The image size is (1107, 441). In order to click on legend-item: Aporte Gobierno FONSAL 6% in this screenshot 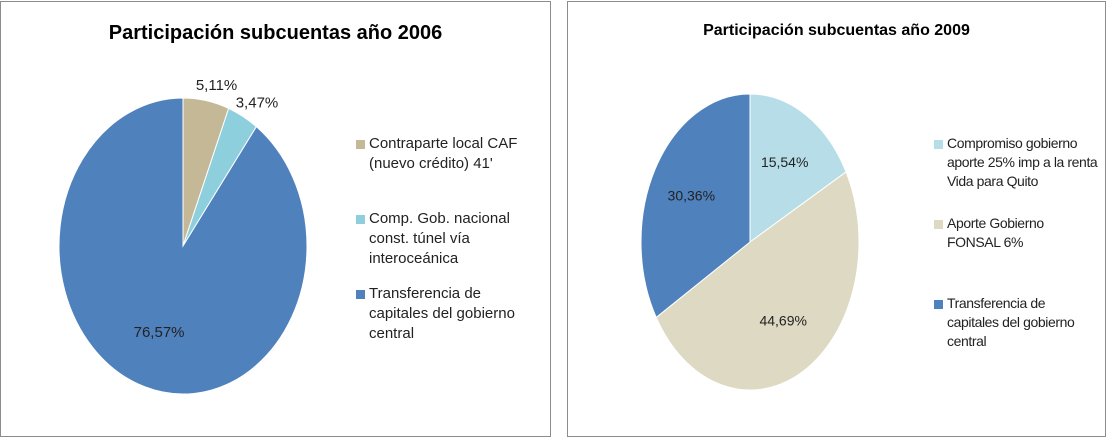, I will do `click(1016, 254)`.